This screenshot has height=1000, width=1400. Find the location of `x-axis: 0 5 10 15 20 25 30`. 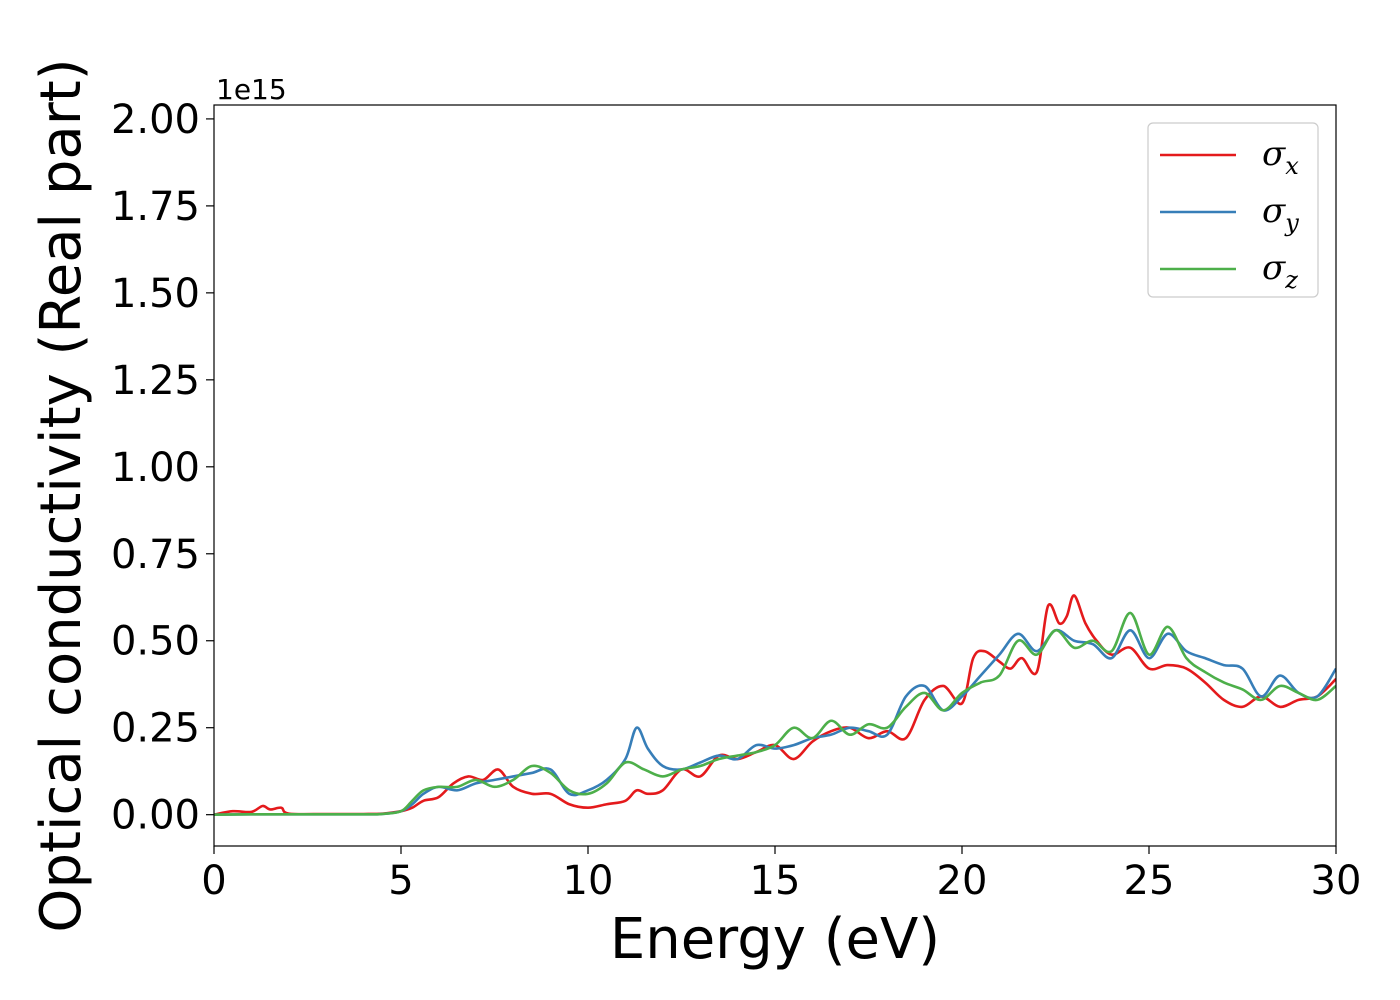

x-axis: 0 5 10 15 20 25 30 is located at coordinates (781, 875).